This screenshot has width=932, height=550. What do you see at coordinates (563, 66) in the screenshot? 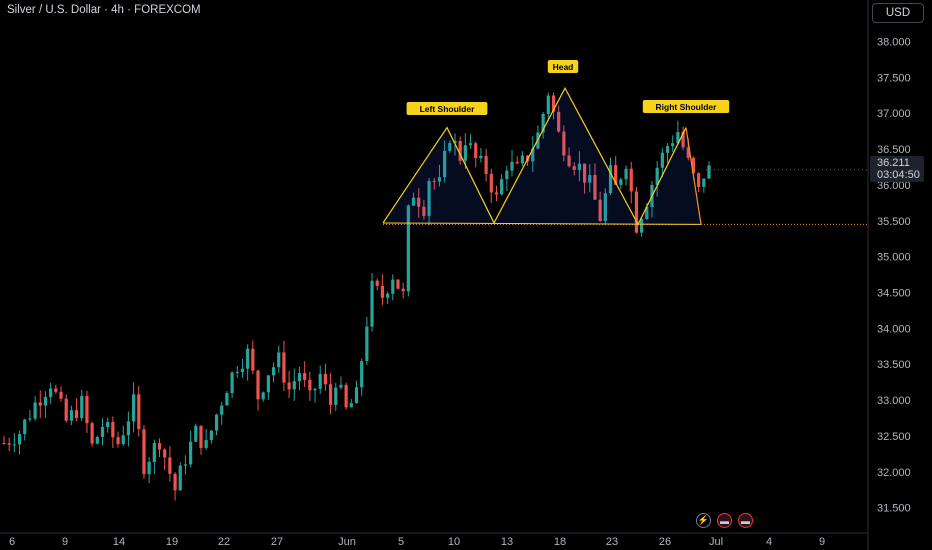
I see `head-label-bg` at bounding box center [563, 66].